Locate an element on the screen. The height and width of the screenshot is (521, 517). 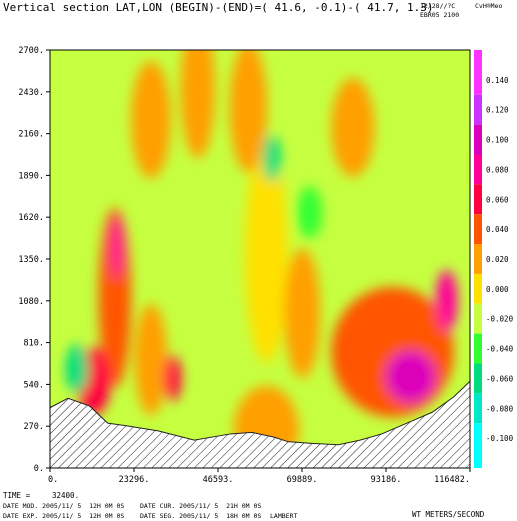
top-right-label-1: 12/28//?C is located at coordinates (437, 6).